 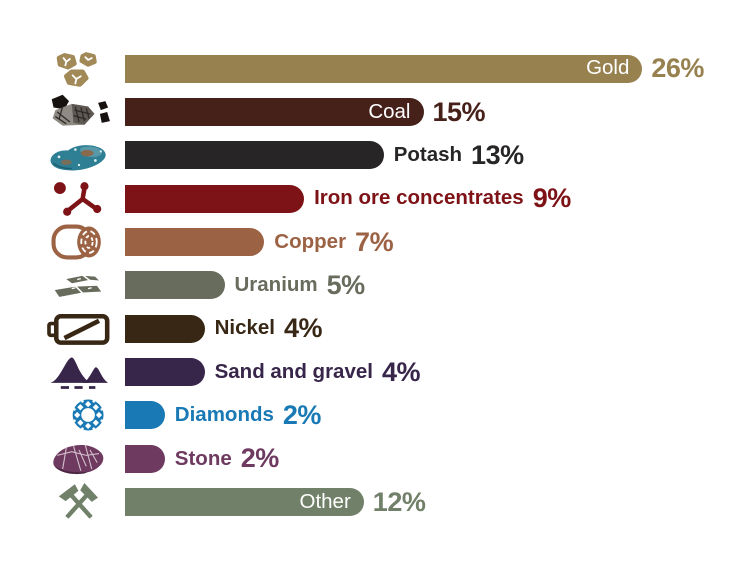 I want to click on bar-label: Iron ore concentrates, so click(x=419, y=198).